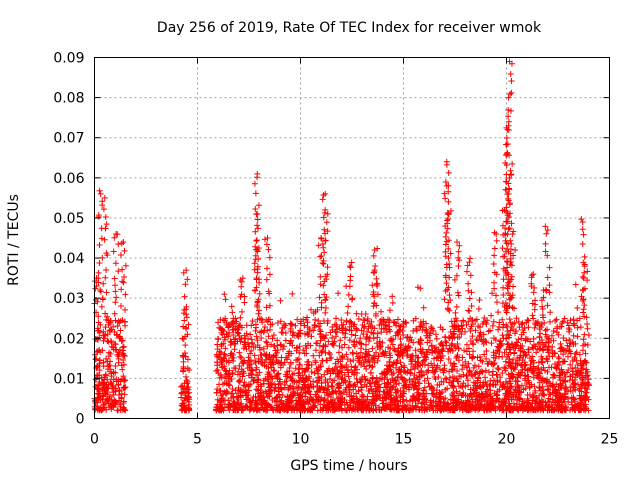  I want to click on x-tick-label: 5, so click(197, 440).